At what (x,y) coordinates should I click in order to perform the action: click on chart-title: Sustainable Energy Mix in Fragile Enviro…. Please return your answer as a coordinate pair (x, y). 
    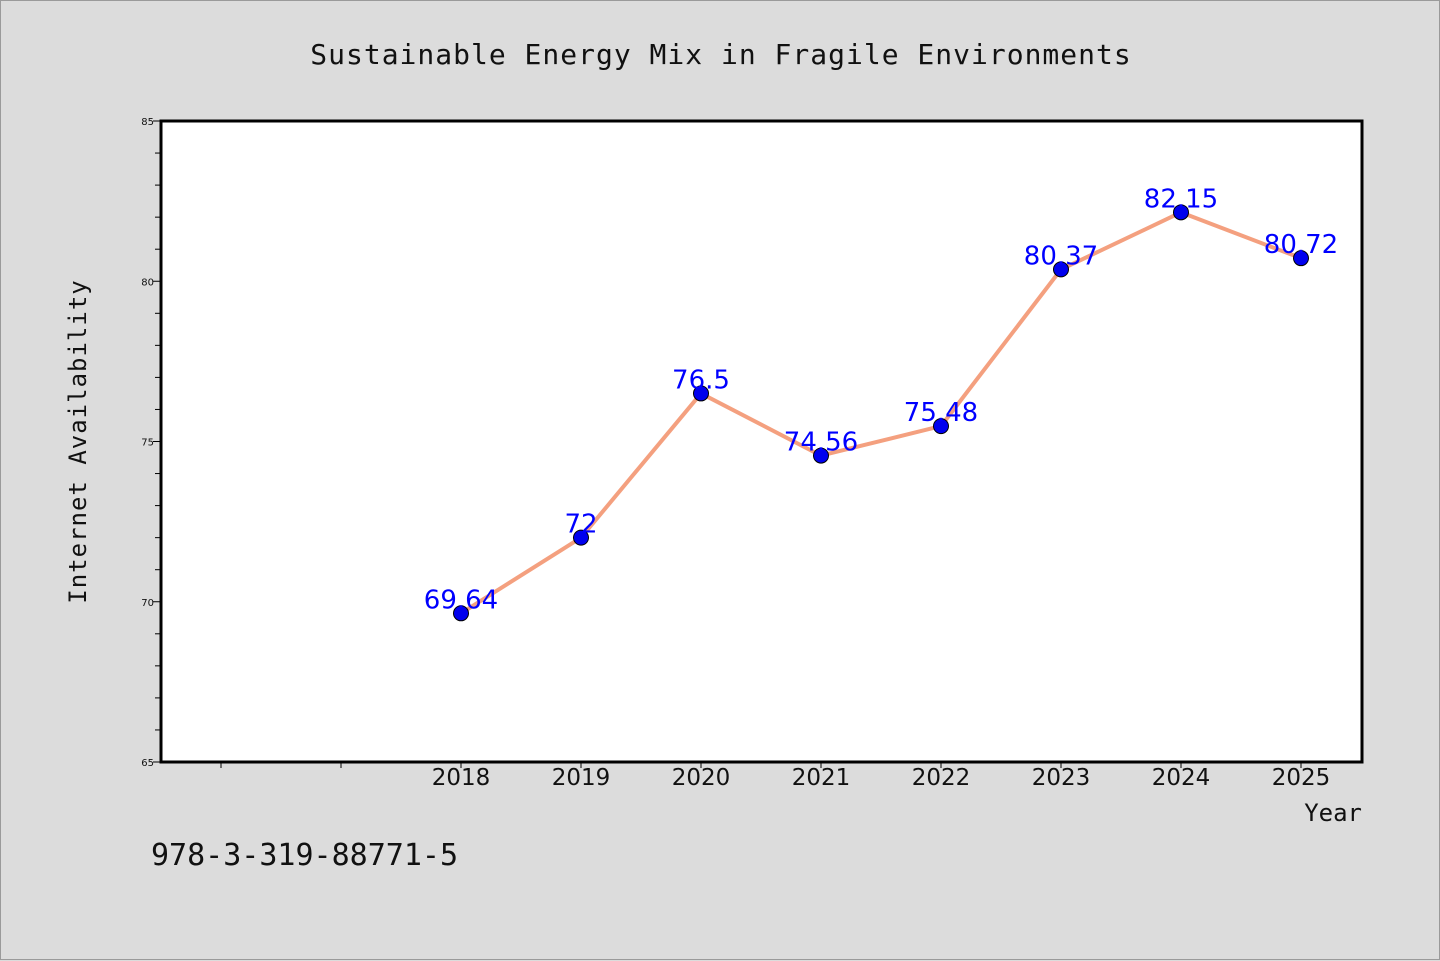
    Looking at the image, I should click on (720, 54).